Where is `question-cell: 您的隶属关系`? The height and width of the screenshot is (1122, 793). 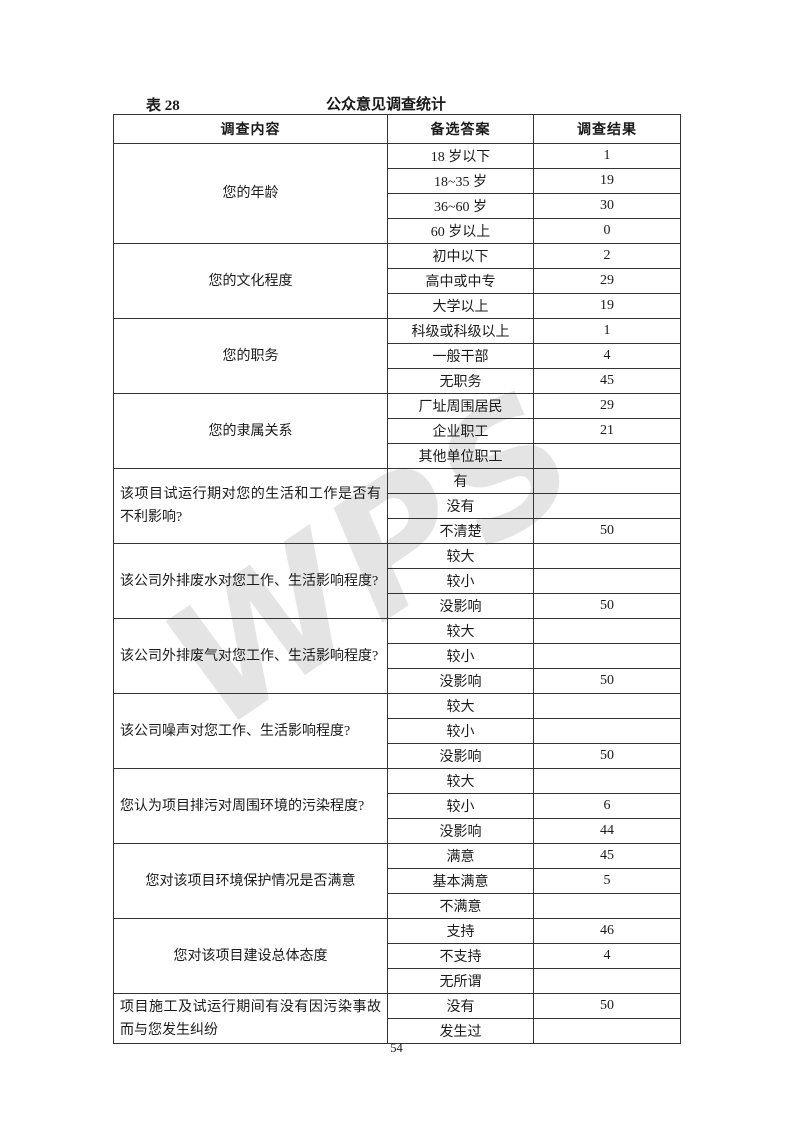
question-cell: 您的隶属关系 is located at coordinates (250, 431).